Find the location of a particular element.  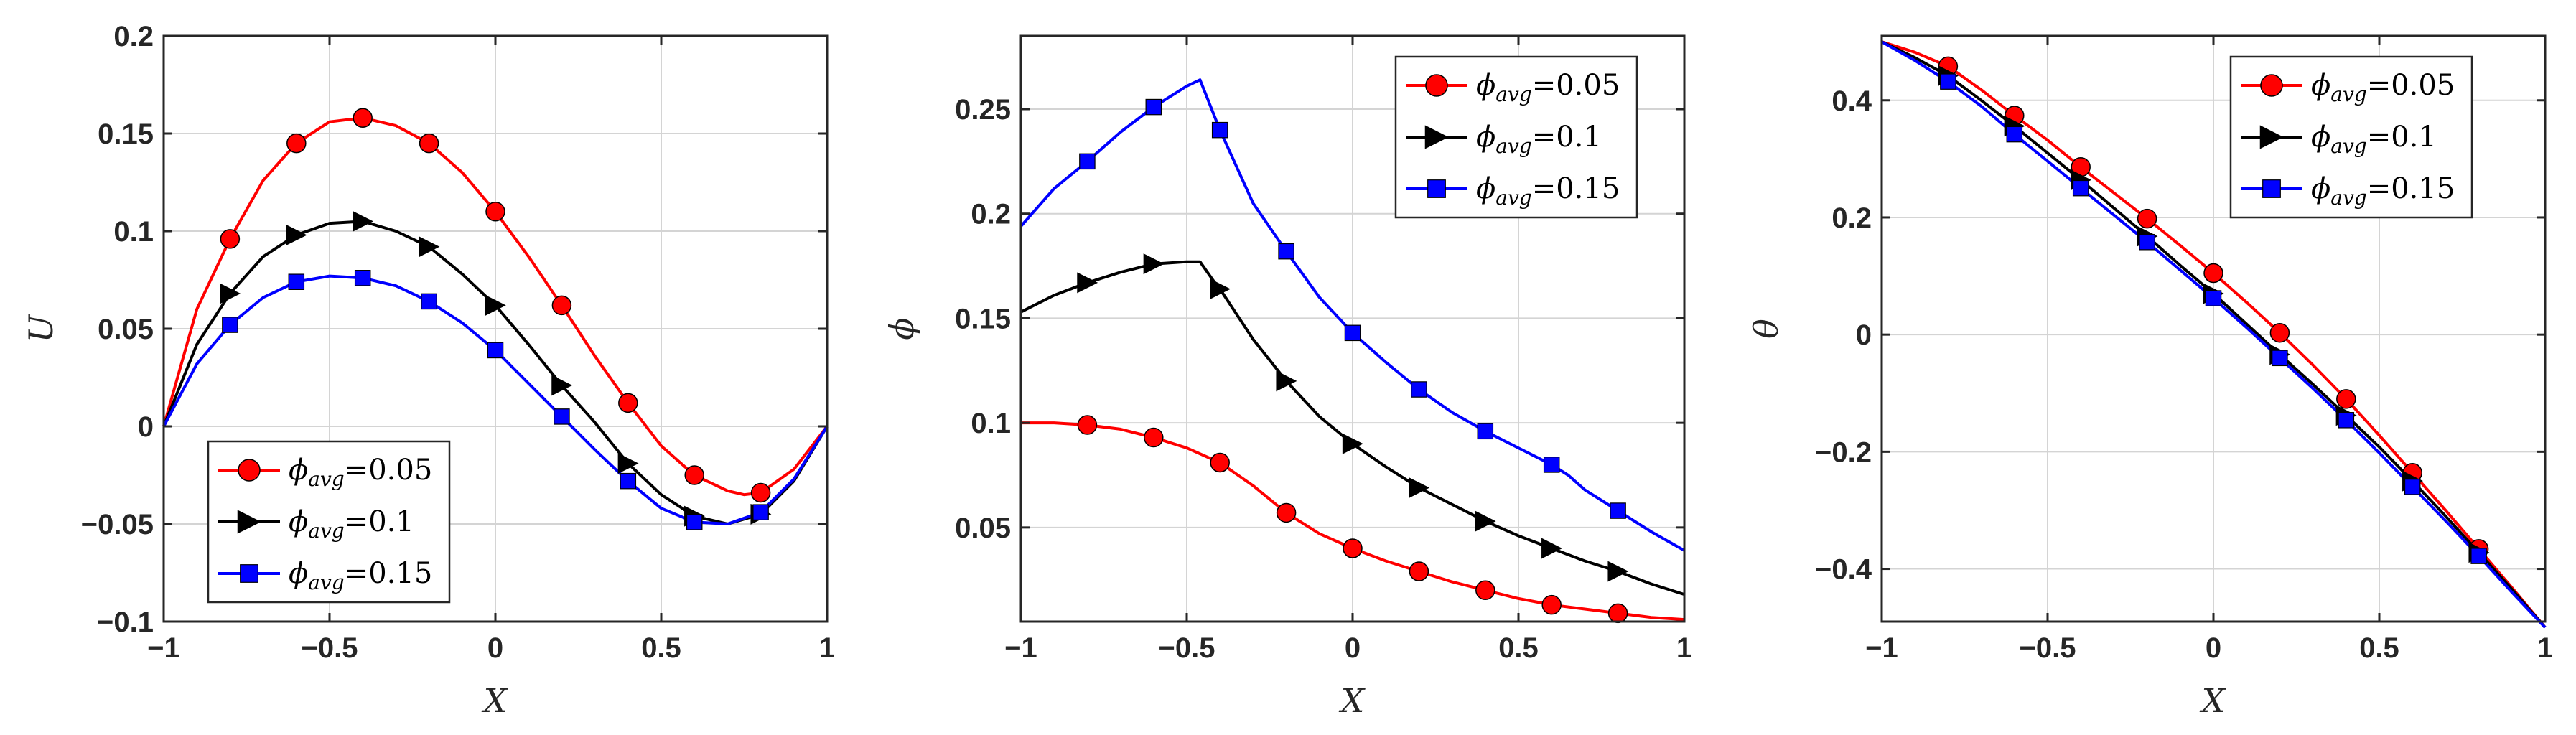

series-line-circle is located at coordinates (495, 306).